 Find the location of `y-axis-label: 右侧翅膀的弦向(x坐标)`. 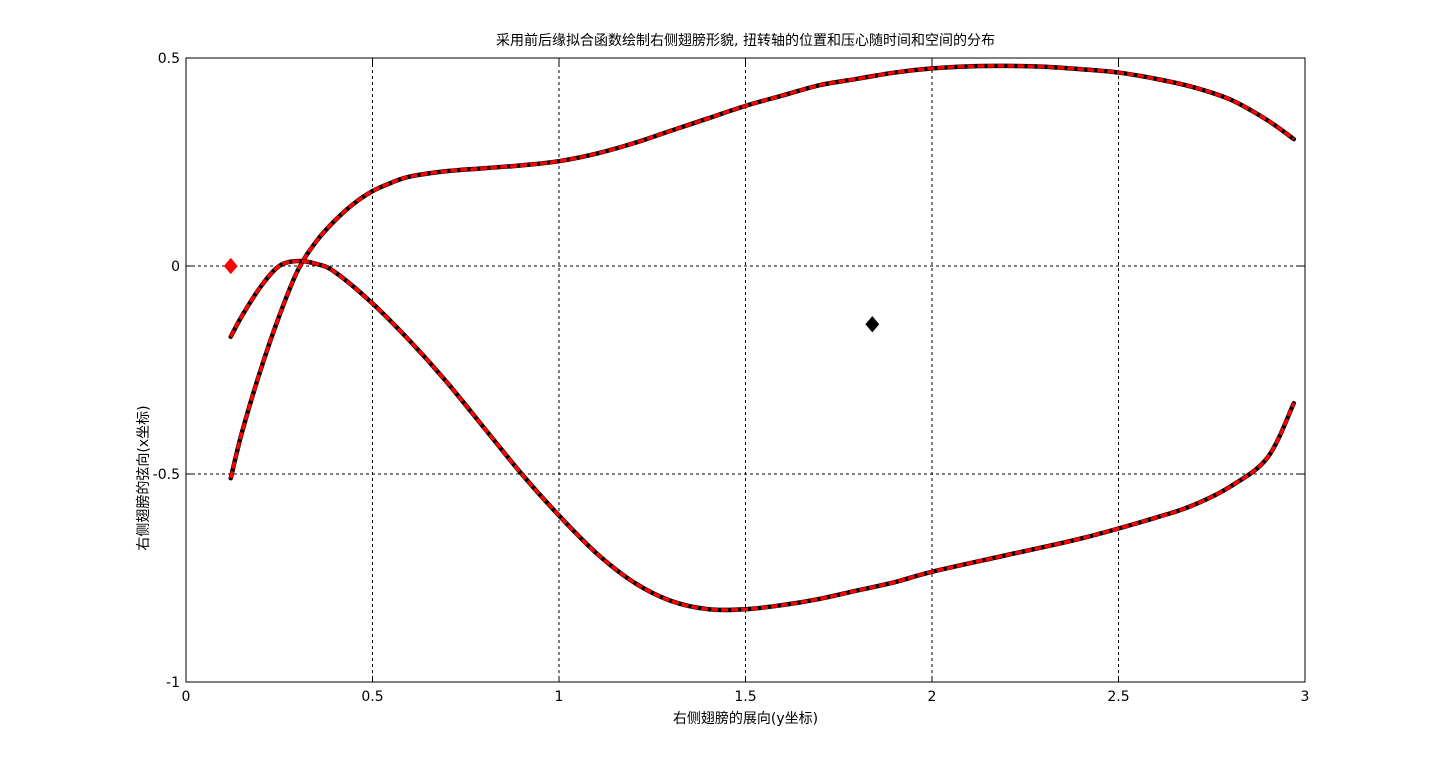

y-axis-label: 右侧翅膀的弦向(x坐标) is located at coordinates (143, 477).